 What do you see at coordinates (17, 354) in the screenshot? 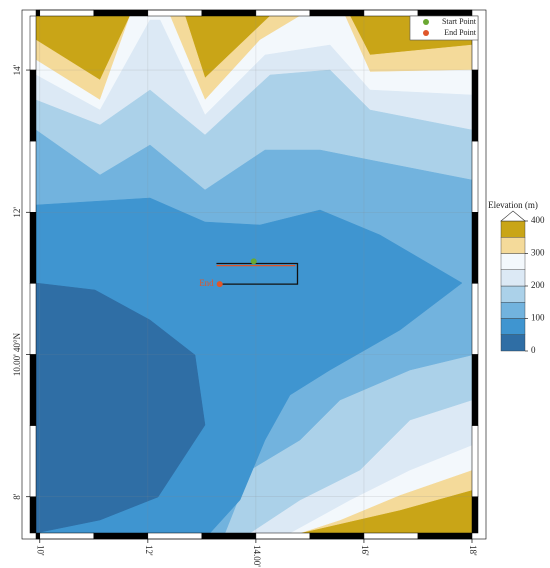
I see `y-tick-label: 10.00' 40°N` at bounding box center [17, 354].